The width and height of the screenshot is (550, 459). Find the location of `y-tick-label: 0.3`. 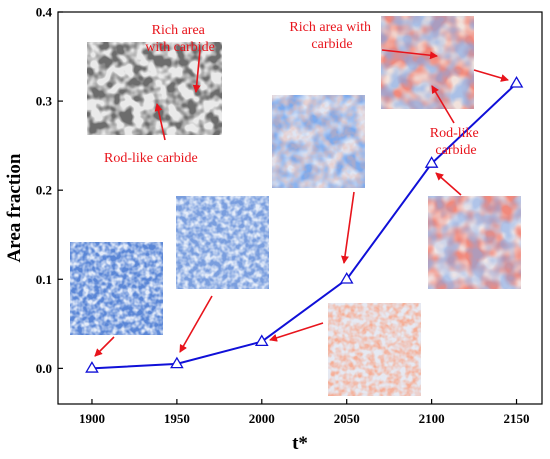

y-tick-label: 0.3 is located at coordinates (44, 101).